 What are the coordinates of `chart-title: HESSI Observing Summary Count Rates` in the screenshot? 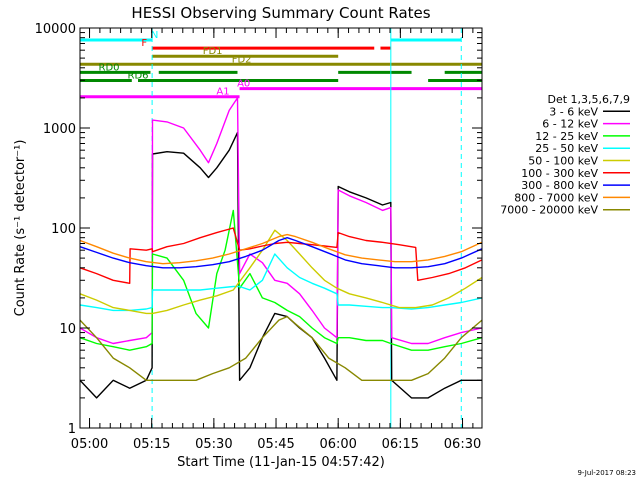 It's located at (280, 13).